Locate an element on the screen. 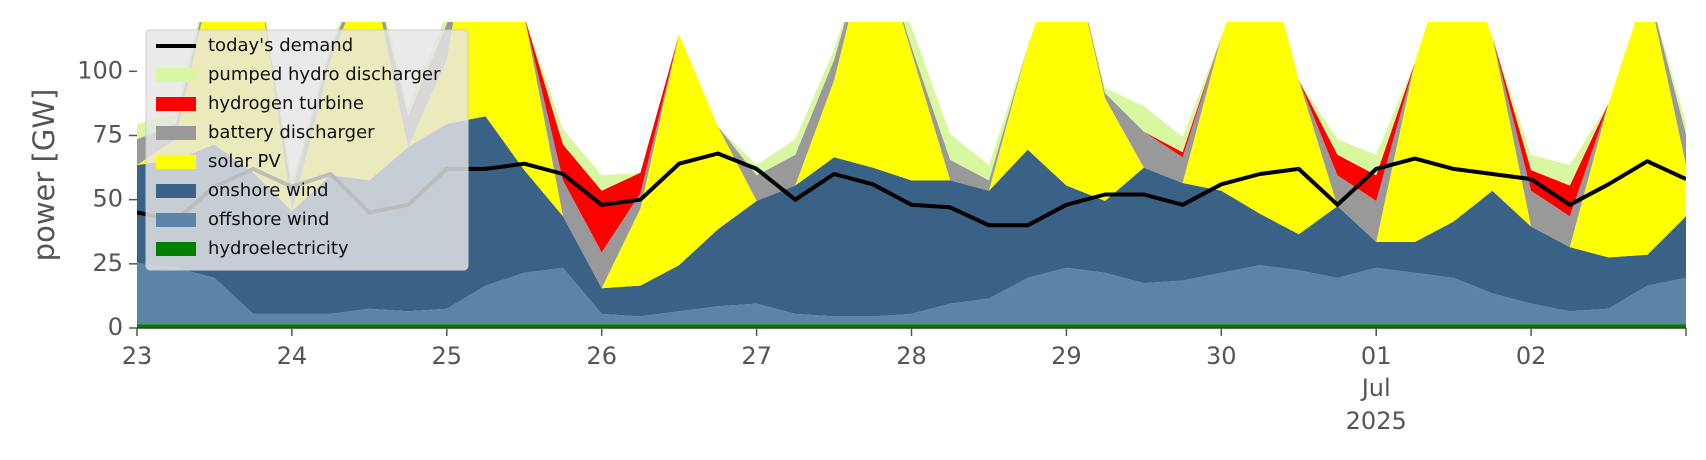  legend-label: battery discharger is located at coordinates (291, 132).